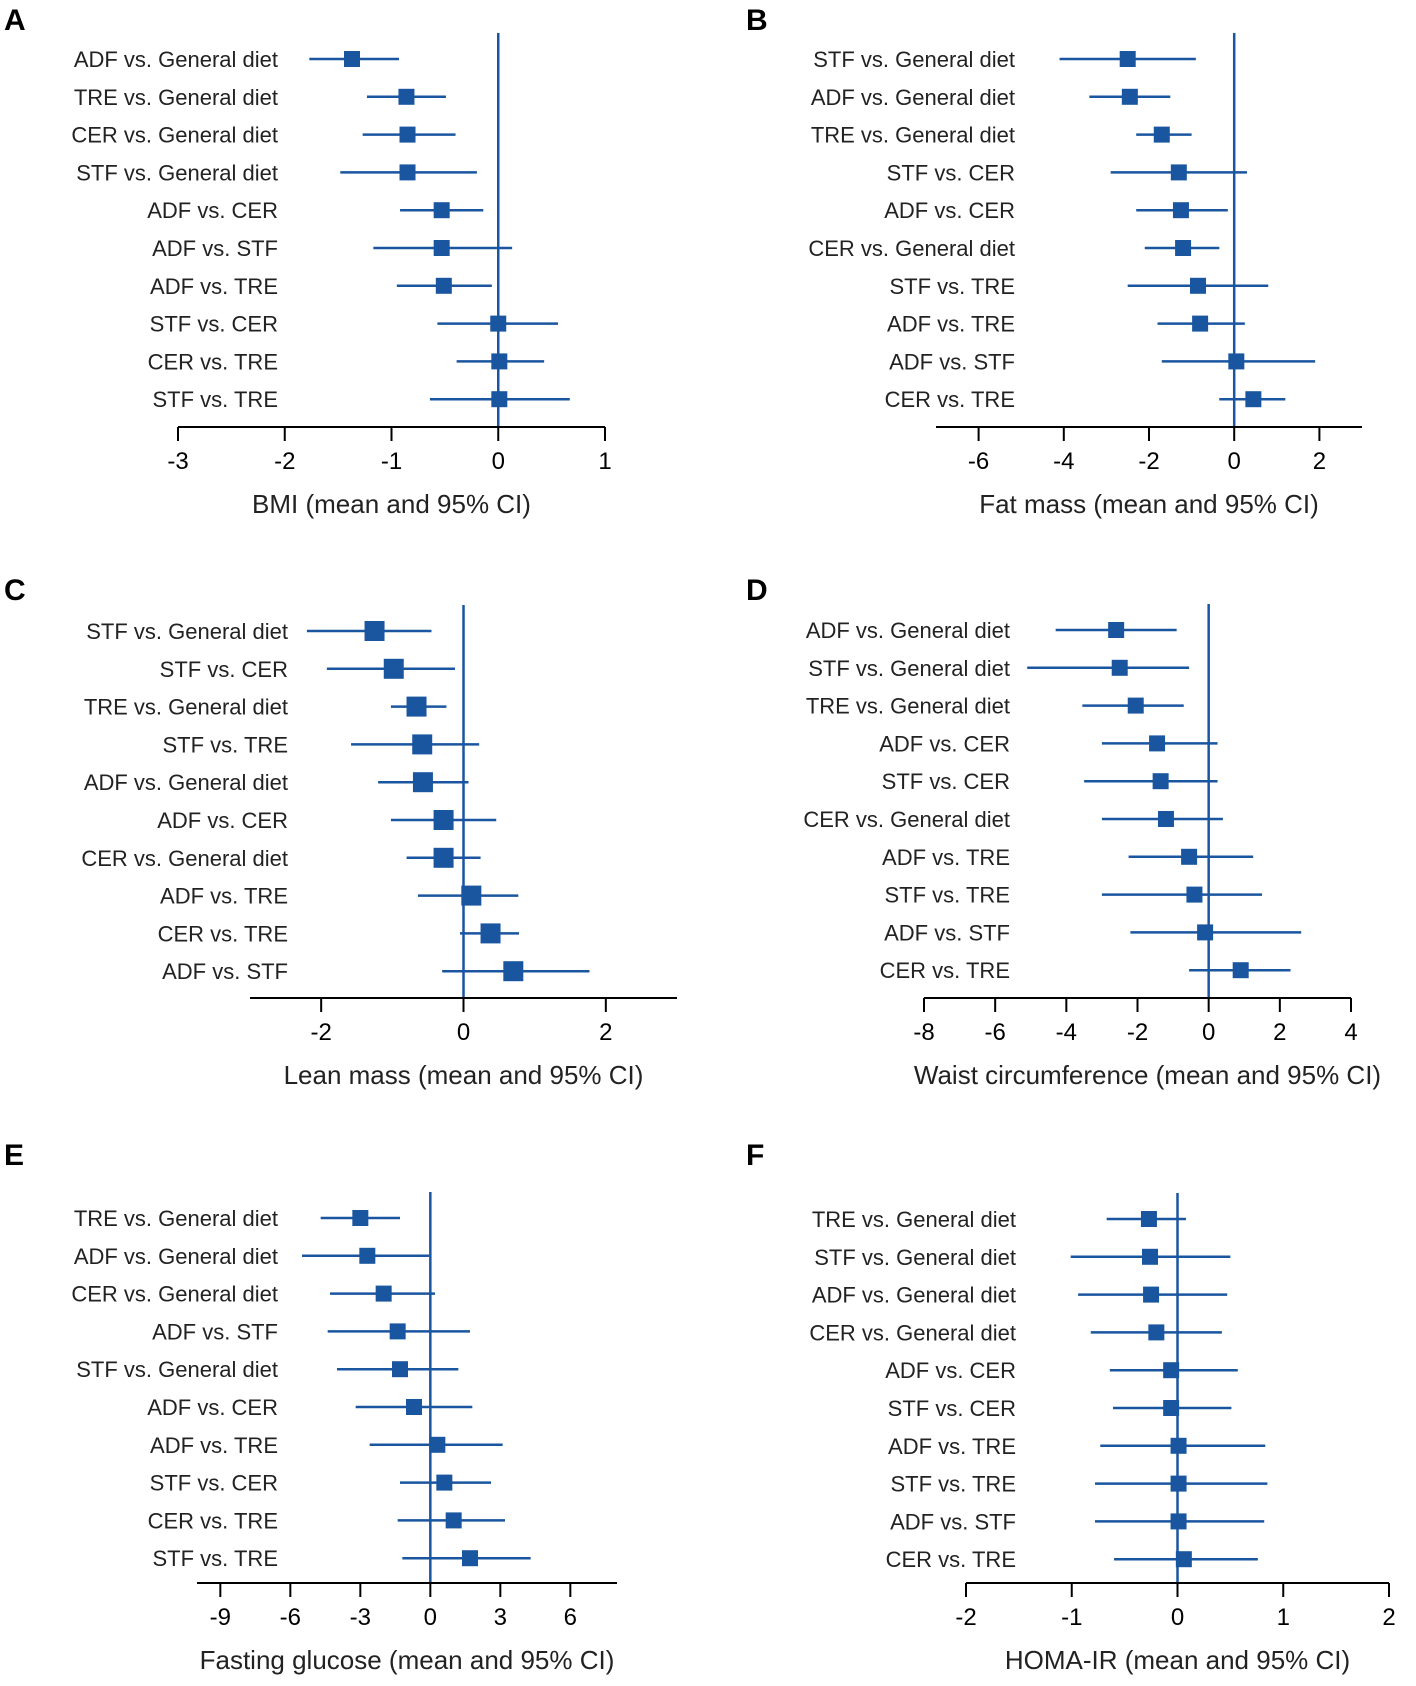 This screenshot has height=1686, width=1416. I want to click on x-axis-title: BMI (mean and 95% CI), so click(391, 504).